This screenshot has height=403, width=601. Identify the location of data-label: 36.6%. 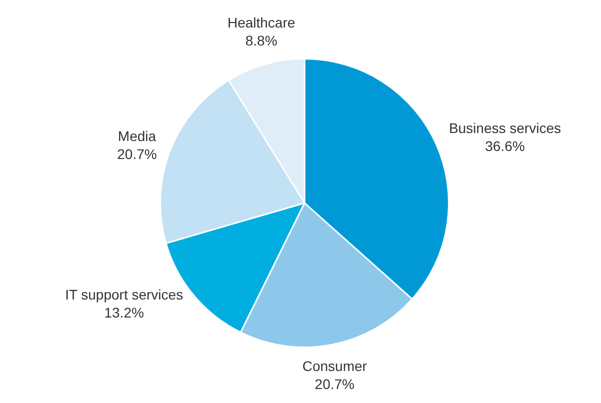
(505, 146).